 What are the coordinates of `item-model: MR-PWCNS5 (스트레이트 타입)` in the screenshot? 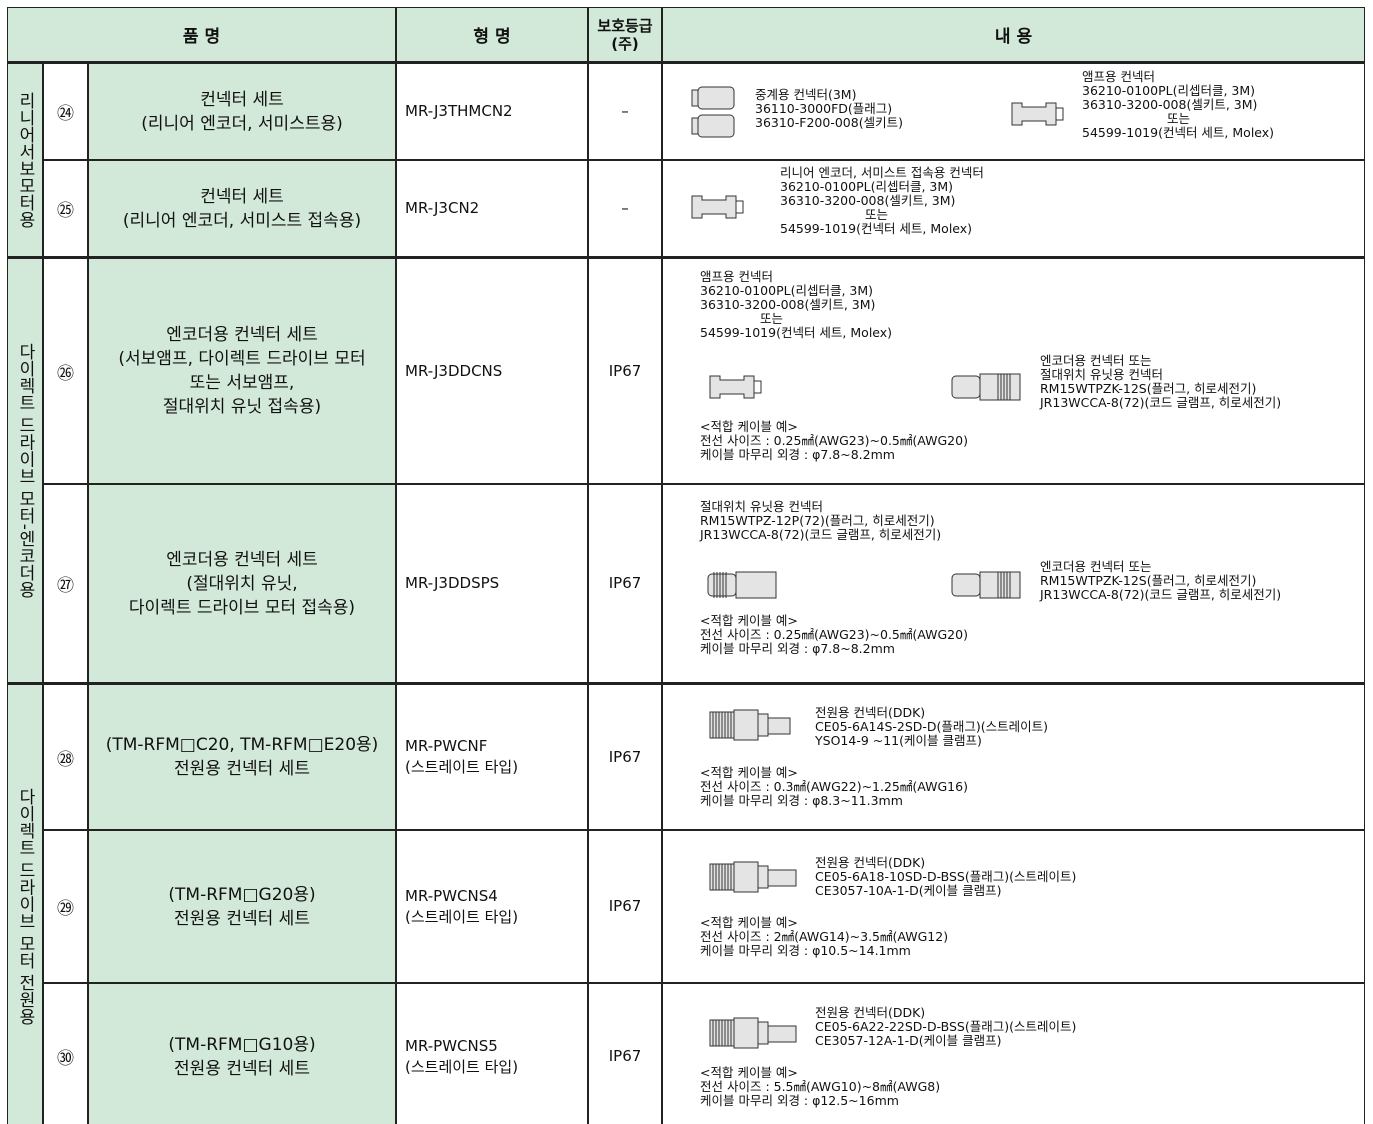 It's located at (492, 1053).